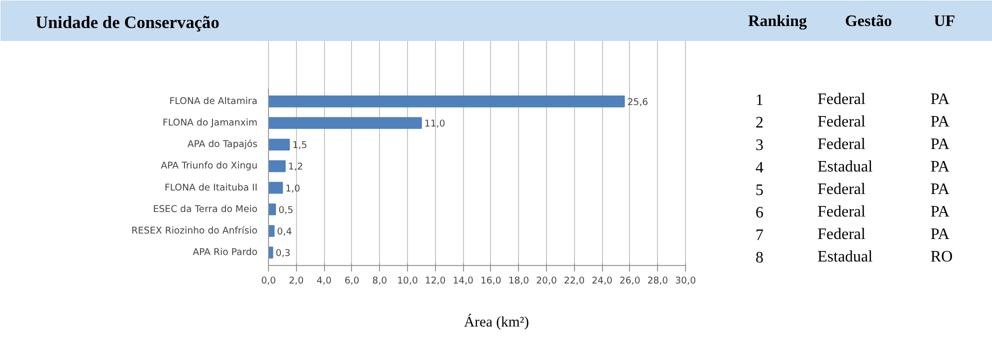  Describe the element at coordinates (194, 230) in the screenshot. I see `y-tick-label: RESEX Riozinho do Anfrísio` at that location.